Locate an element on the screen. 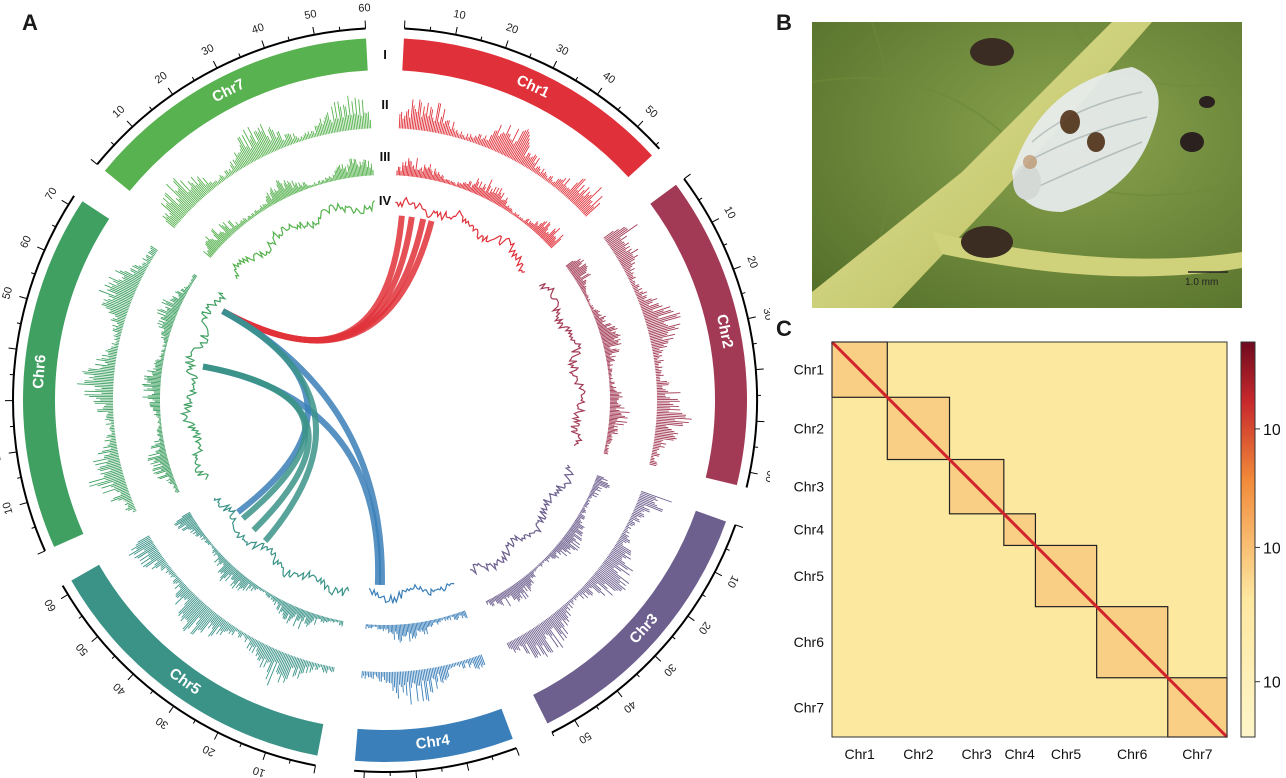 Image resolution: width=1286 pixels, height=778 pixels. panel-label-b: B is located at coordinates (784, 22).